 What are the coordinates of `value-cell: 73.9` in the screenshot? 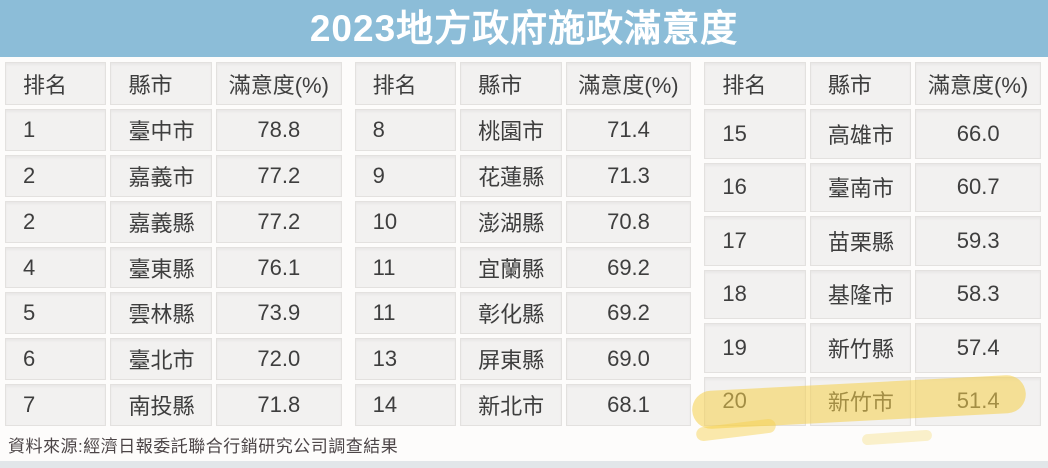 It's located at (278, 313).